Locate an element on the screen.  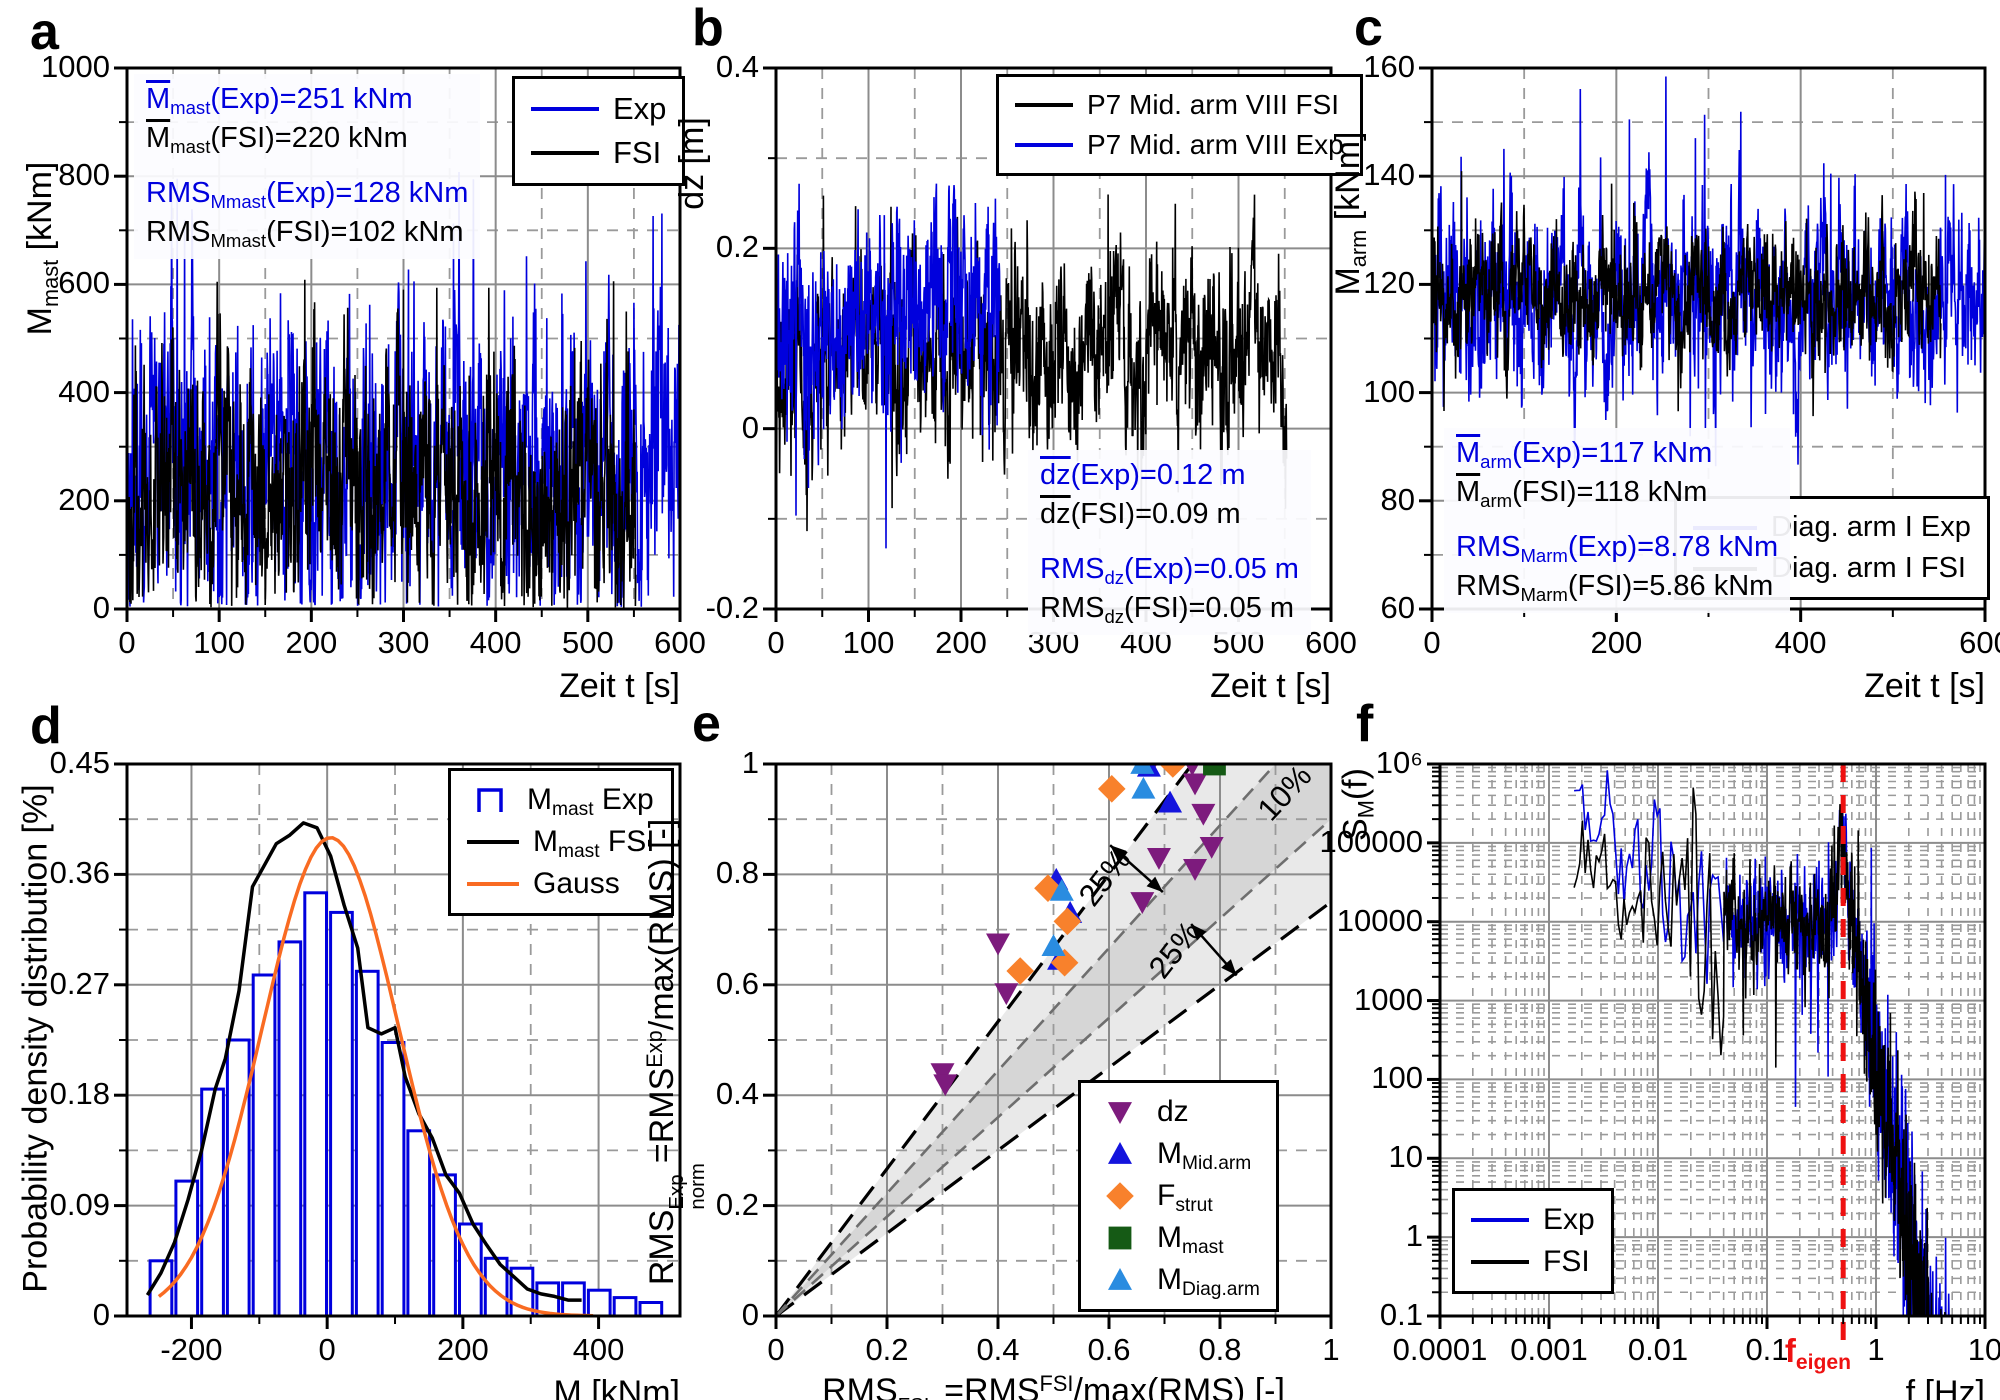
legend-entry: Diag. arm I Exp is located at coordinates (1832, 527).